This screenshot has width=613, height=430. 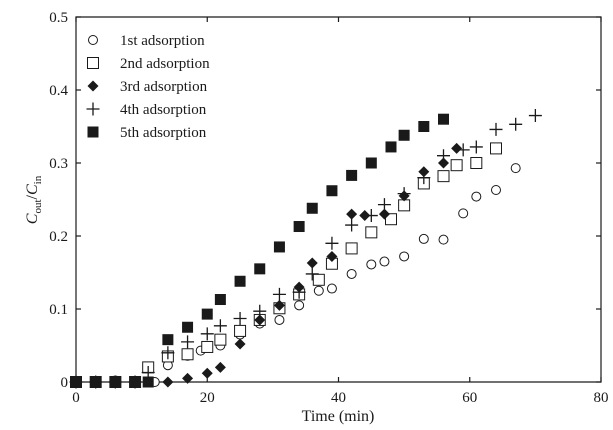 What do you see at coordinates (58, 18) in the screenshot?
I see `y-tick-label: 0.5` at bounding box center [58, 18].